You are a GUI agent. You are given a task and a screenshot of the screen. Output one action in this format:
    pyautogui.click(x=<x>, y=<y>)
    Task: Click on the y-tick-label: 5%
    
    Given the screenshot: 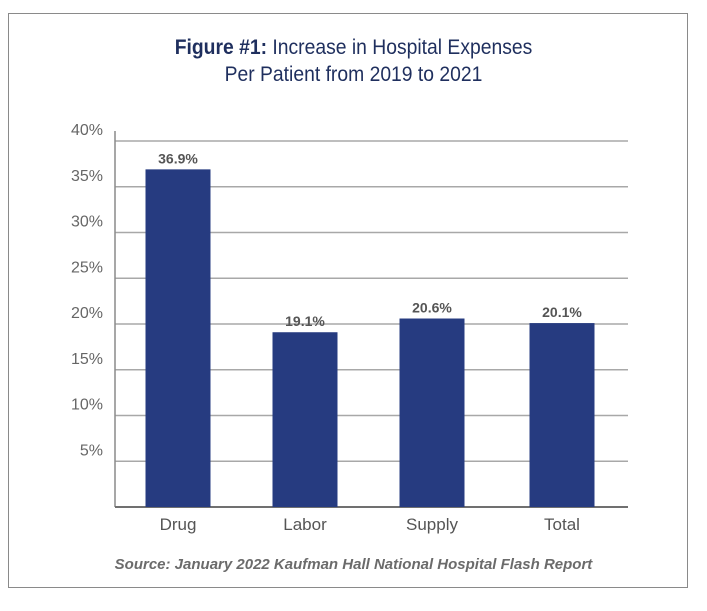 What is the action you would take?
    pyautogui.click(x=91, y=450)
    